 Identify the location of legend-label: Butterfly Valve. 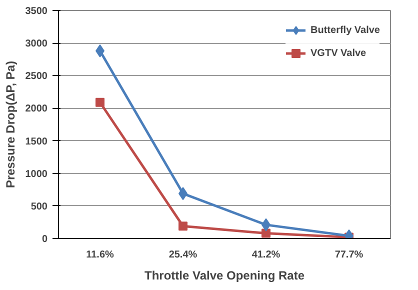
(345, 30).